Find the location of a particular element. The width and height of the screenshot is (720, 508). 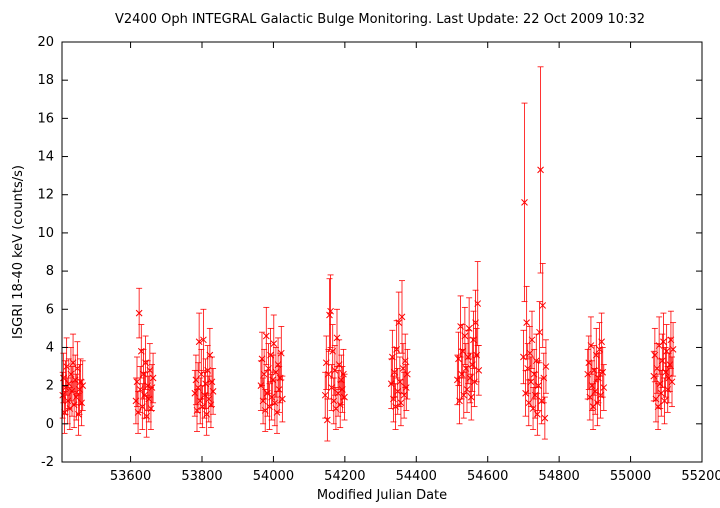

y-tick-label: 4 is located at coordinates (50, 347).